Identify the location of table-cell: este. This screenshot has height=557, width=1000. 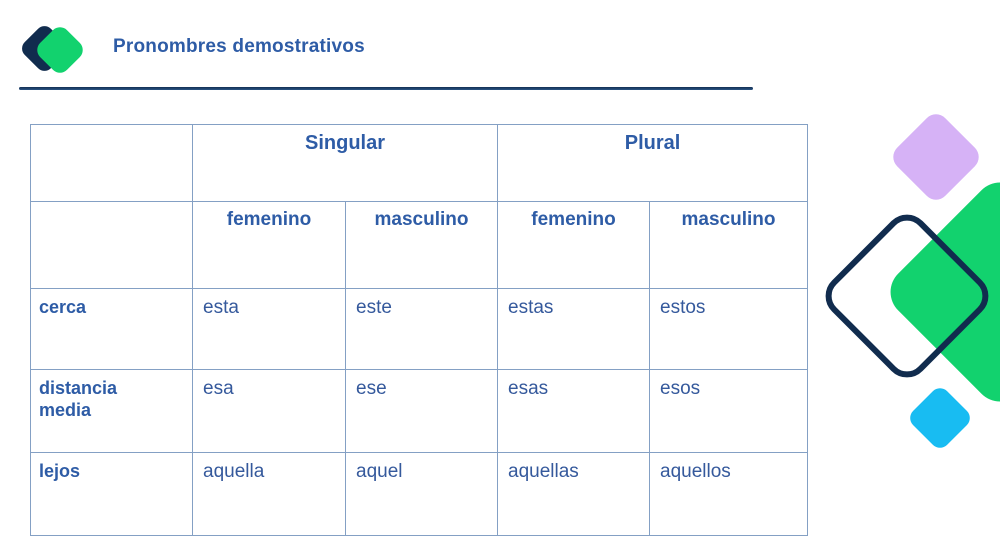
(421, 329).